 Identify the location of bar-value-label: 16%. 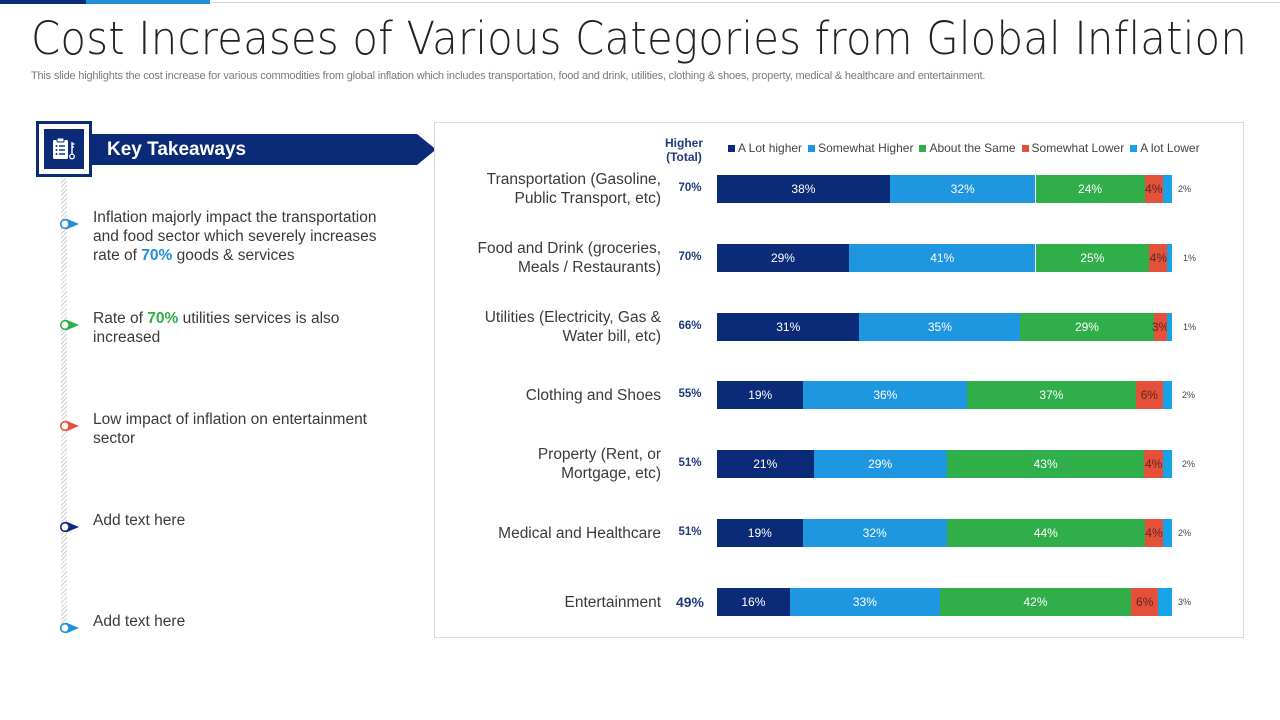
(753, 602).